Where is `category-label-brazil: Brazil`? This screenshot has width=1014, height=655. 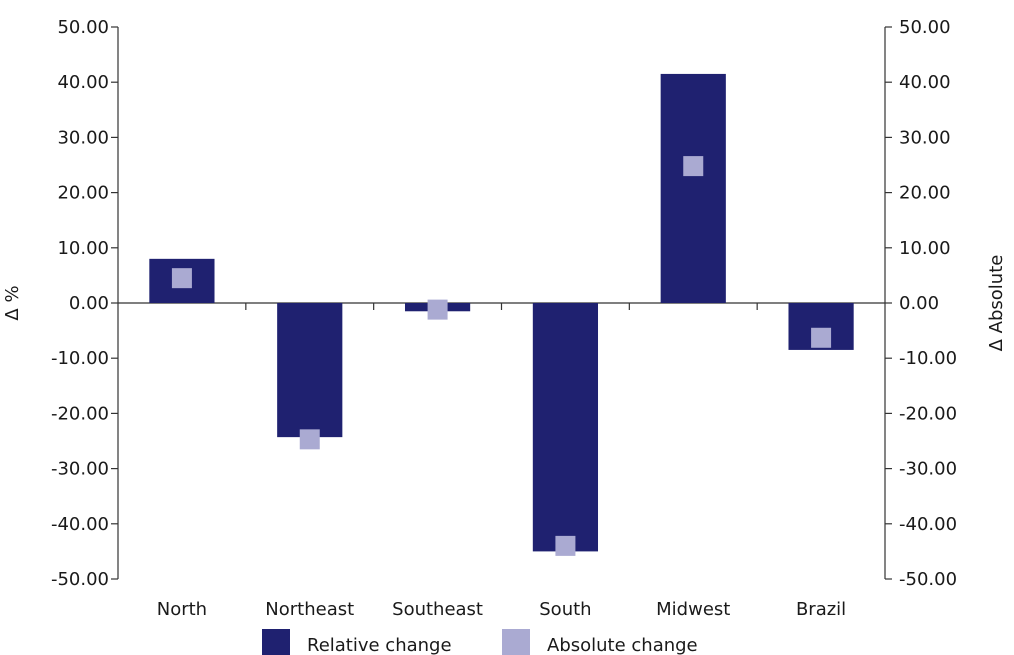
category-label-brazil: Brazil is located at coordinates (821, 609).